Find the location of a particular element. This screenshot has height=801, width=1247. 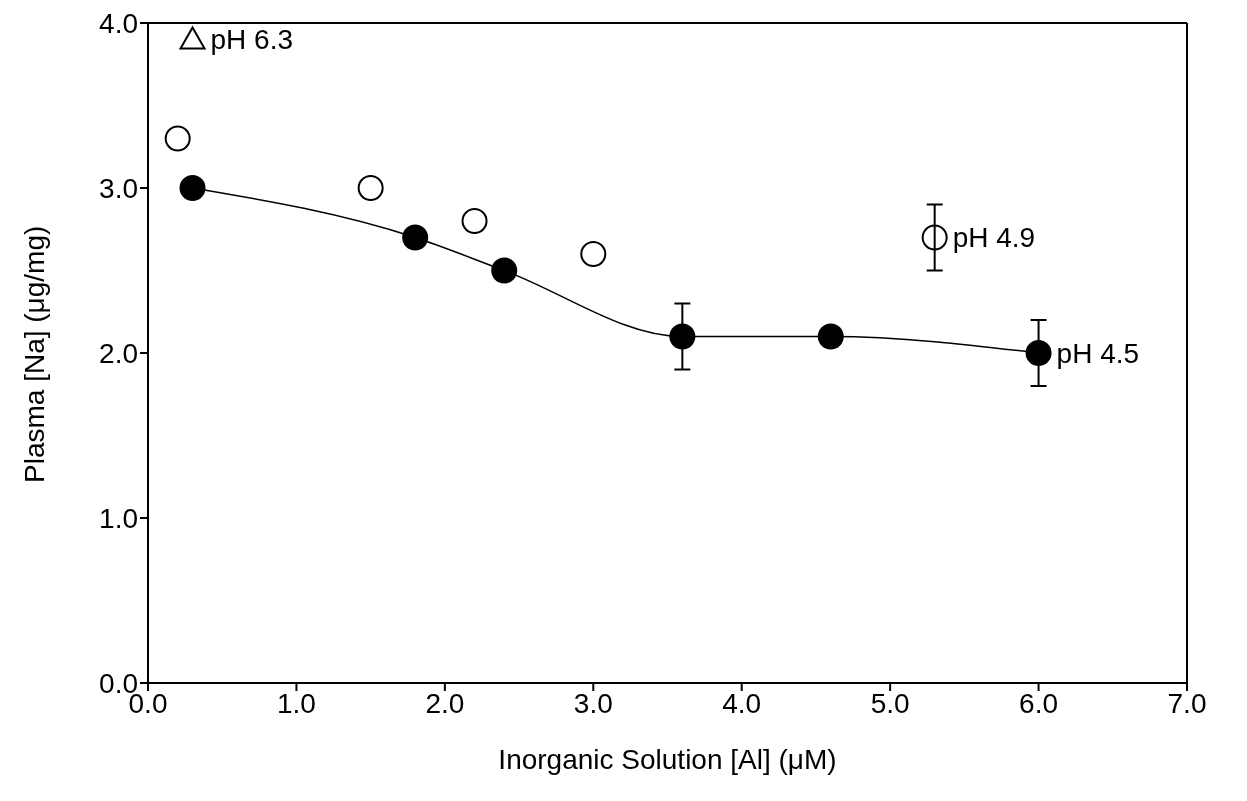

annotation: pH 6.3 is located at coordinates (252, 40).